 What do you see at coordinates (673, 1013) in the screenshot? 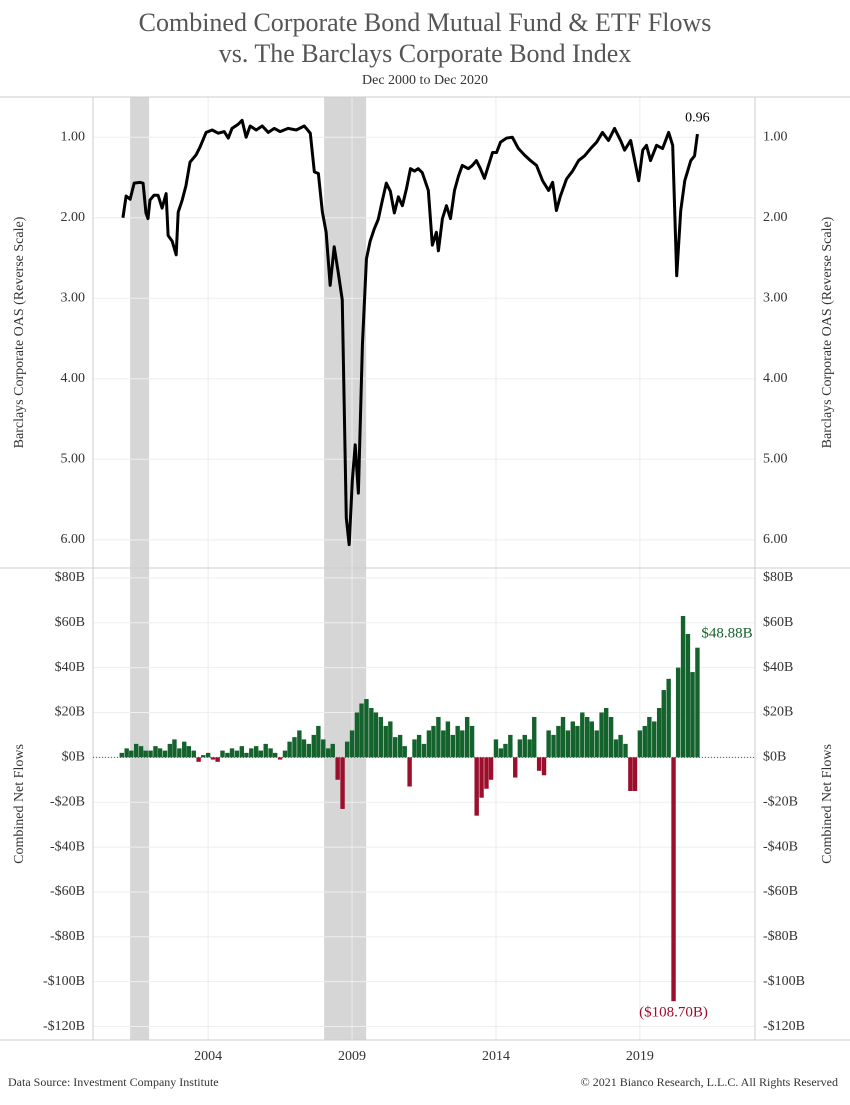
I see `value-label: ($108.70B)` at bounding box center [673, 1013].